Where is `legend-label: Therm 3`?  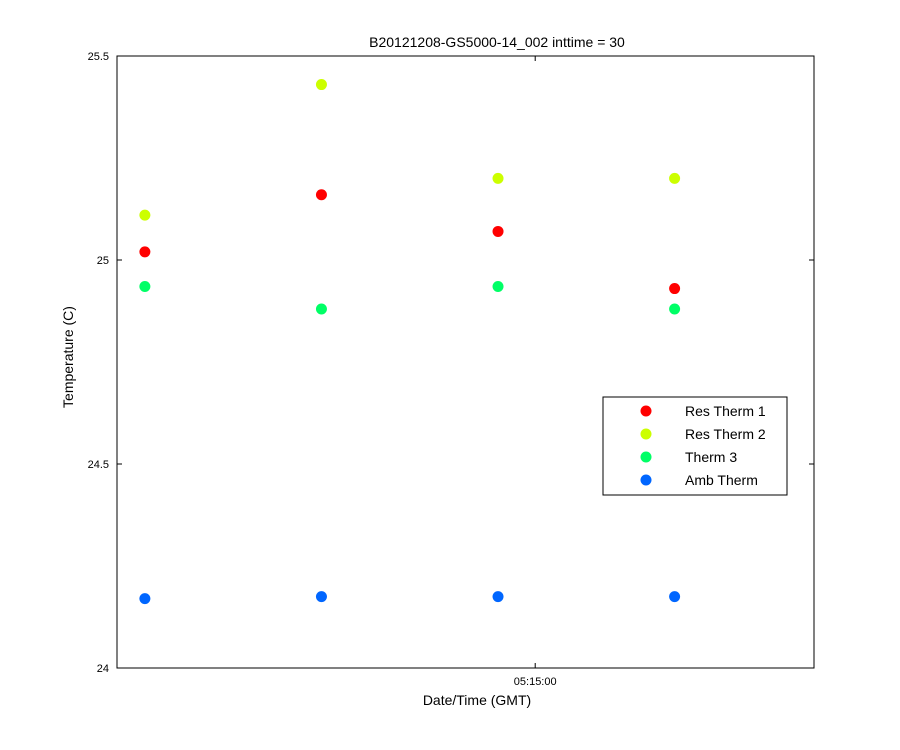 legend-label: Therm 3 is located at coordinates (711, 457).